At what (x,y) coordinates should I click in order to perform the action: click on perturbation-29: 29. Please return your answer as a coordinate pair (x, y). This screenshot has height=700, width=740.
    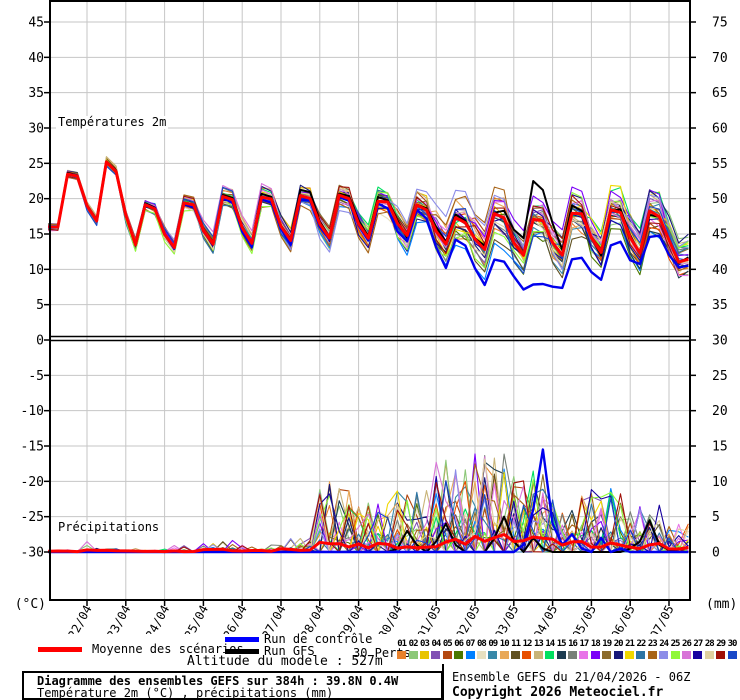
    Looking at the image, I should click on (720, 649).